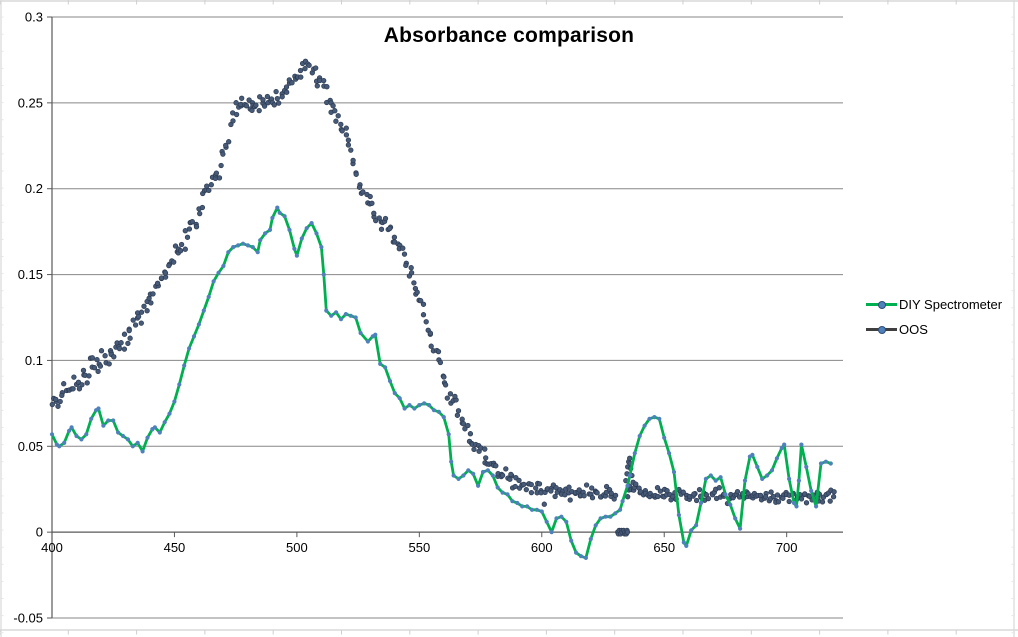 Image resolution: width=1018 pixels, height=637 pixels. I want to click on legend-item-diy-spectrometer: DIY Spectrometer, so click(941, 304).